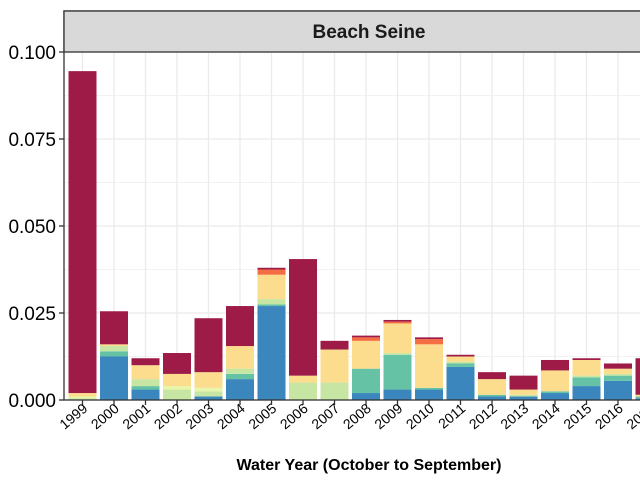  What do you see at coordinates (357, 416) in the screenshot?
I see `x-tick-label: 2008` at bounding box center [357, 416].